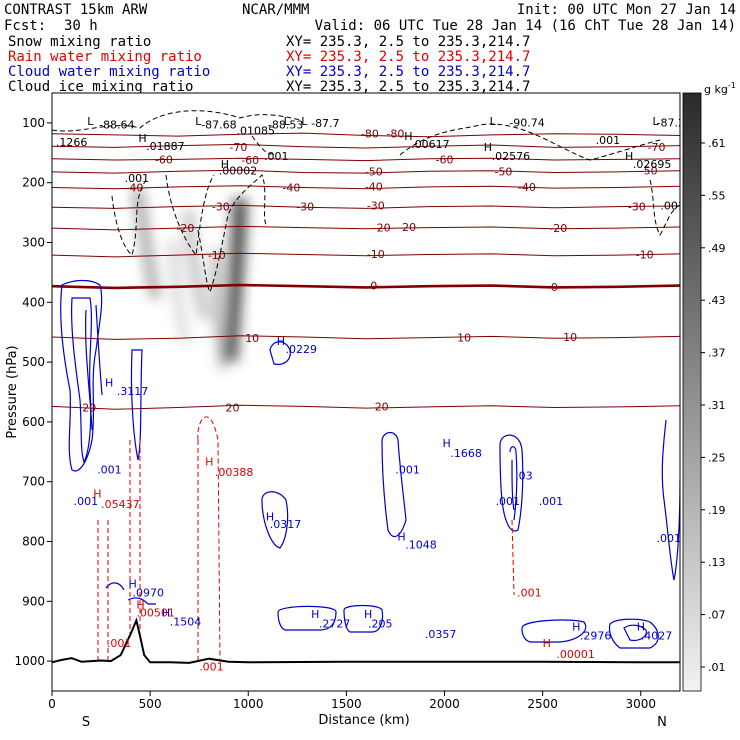 The image size is (740, 740). Describe the element at coordinates (380, 623) in the screenshot. I see `extremum-label: .205` at that location.